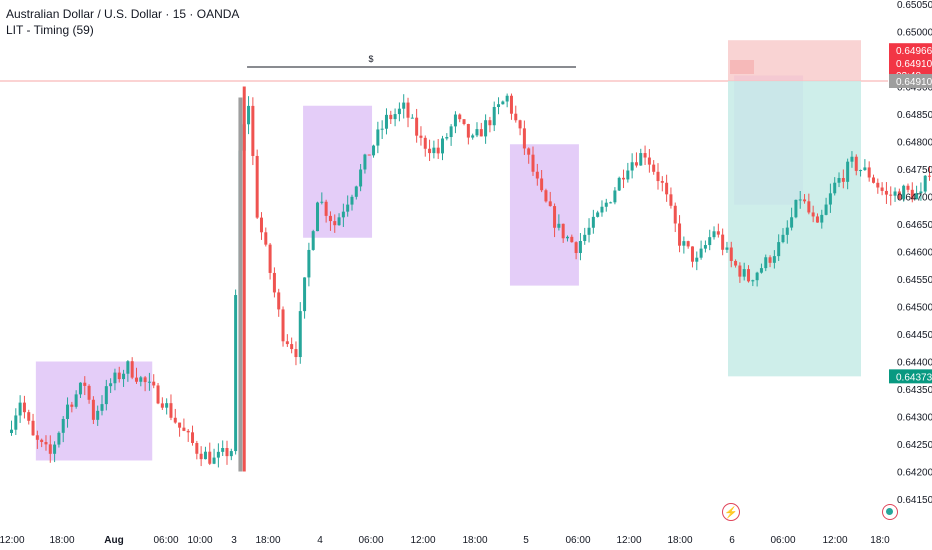 The width and height of the screenshot is (932, 550). What do you see at coordinates (731, 512) in the screenshot?
I see `lightning-icon: ⚡` at bounding box center [731, 512].